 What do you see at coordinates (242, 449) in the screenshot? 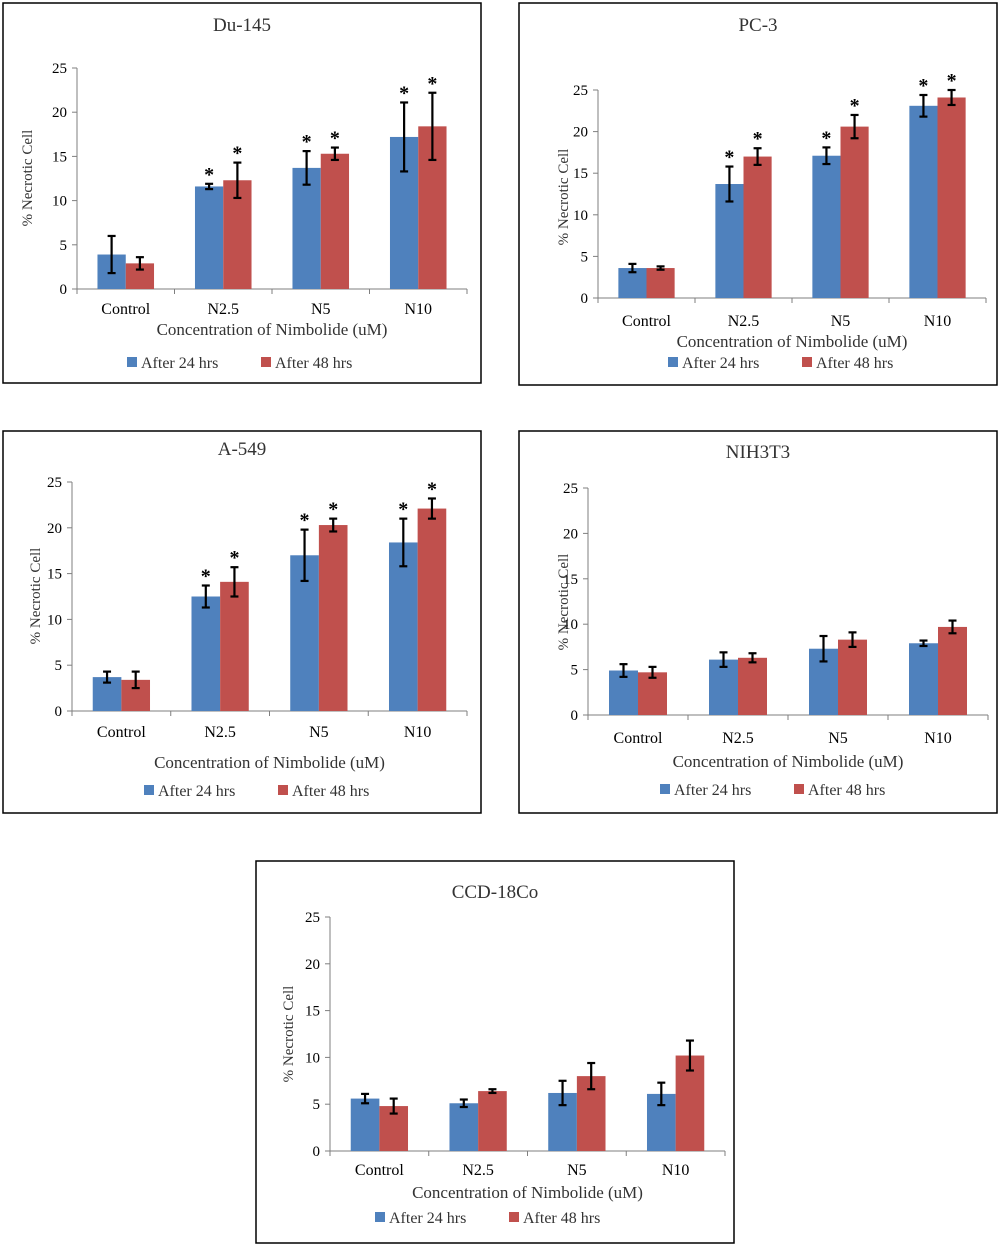
I see `chart-title: A-549` at bounding box center [242, 449].